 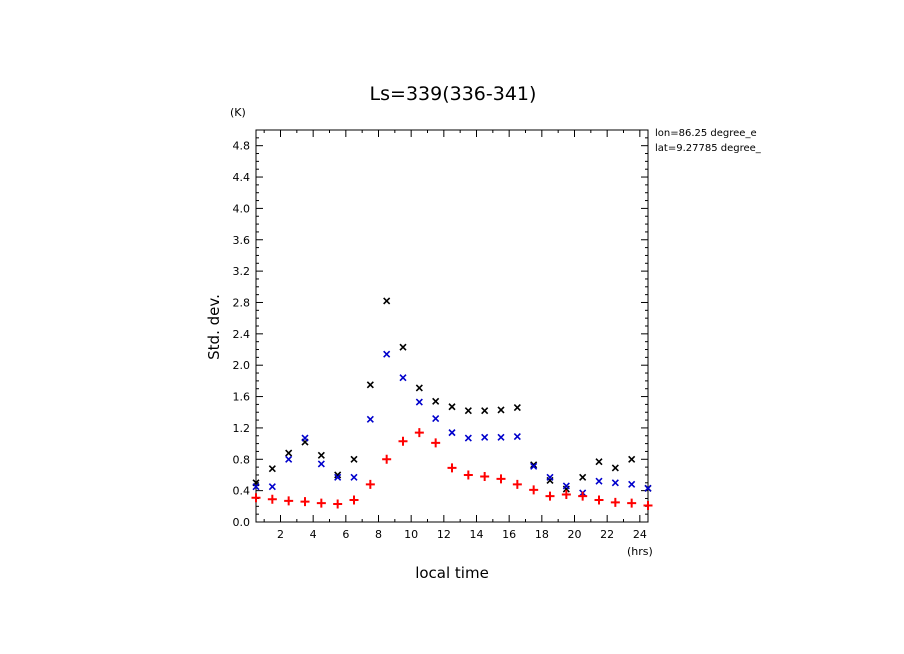 I want to click on x-tick-label: 6, so click(x=345, y=534).